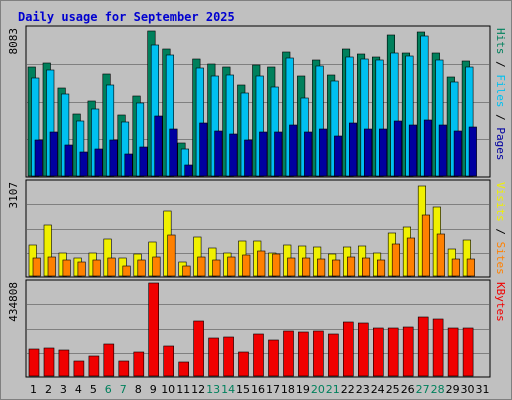 The height and width of the screenshot is (400, 512). What do you see at coordinates (13, 41) in the screenshot?
I see `y-max-label-pages-files-hits: 8083` at bounding box center [13, 41].